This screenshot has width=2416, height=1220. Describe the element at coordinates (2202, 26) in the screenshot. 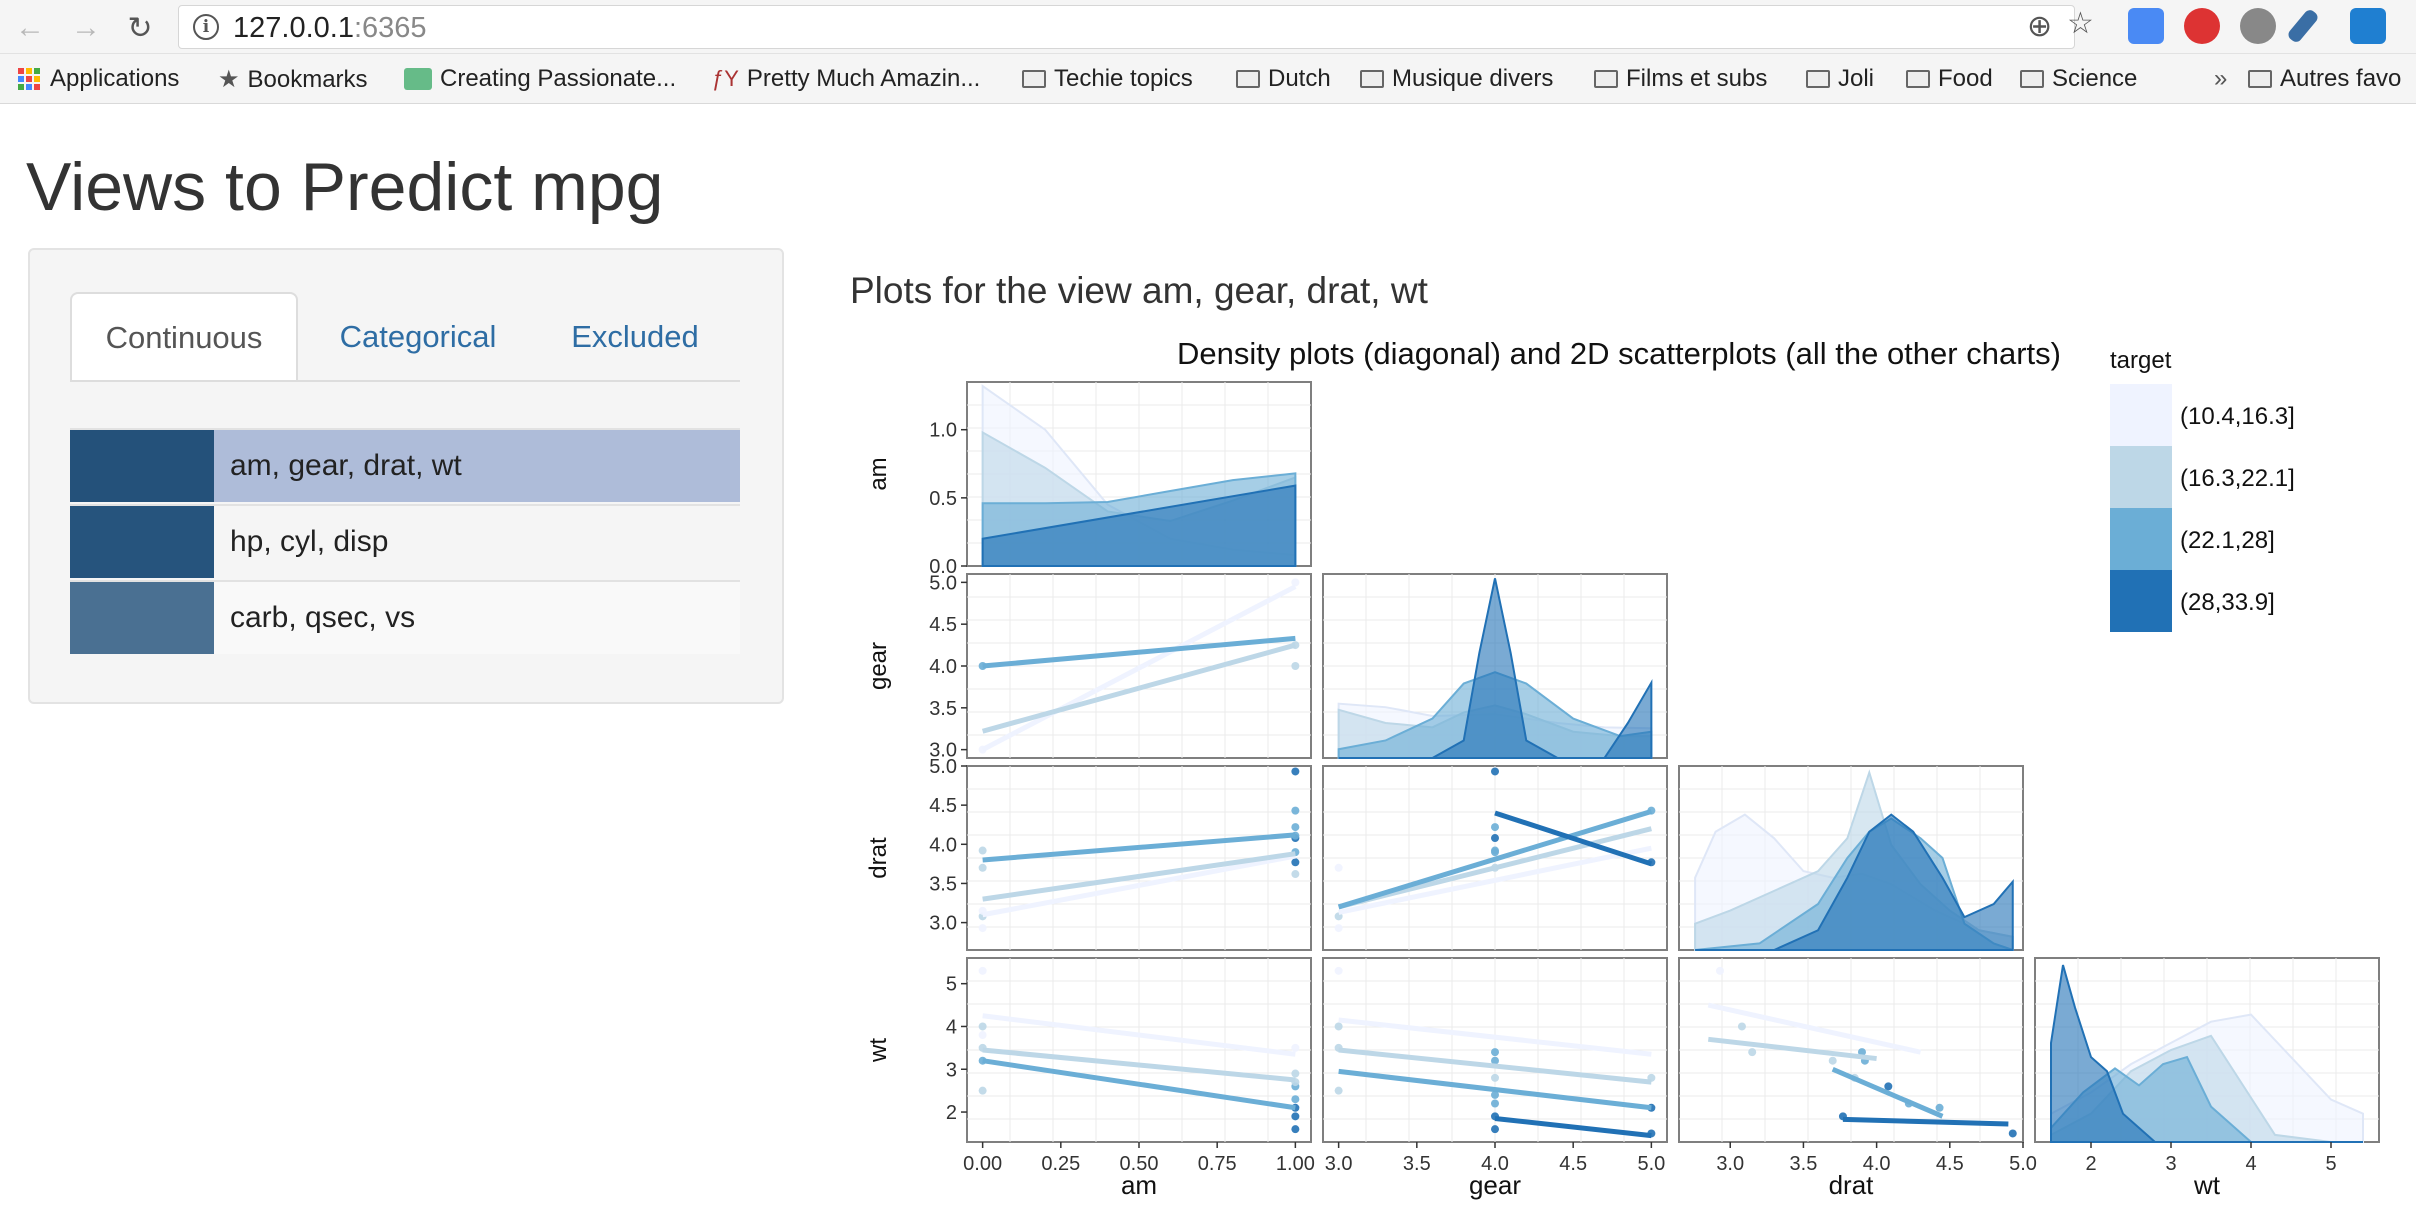

I see `opera-extension-icon` at that location.